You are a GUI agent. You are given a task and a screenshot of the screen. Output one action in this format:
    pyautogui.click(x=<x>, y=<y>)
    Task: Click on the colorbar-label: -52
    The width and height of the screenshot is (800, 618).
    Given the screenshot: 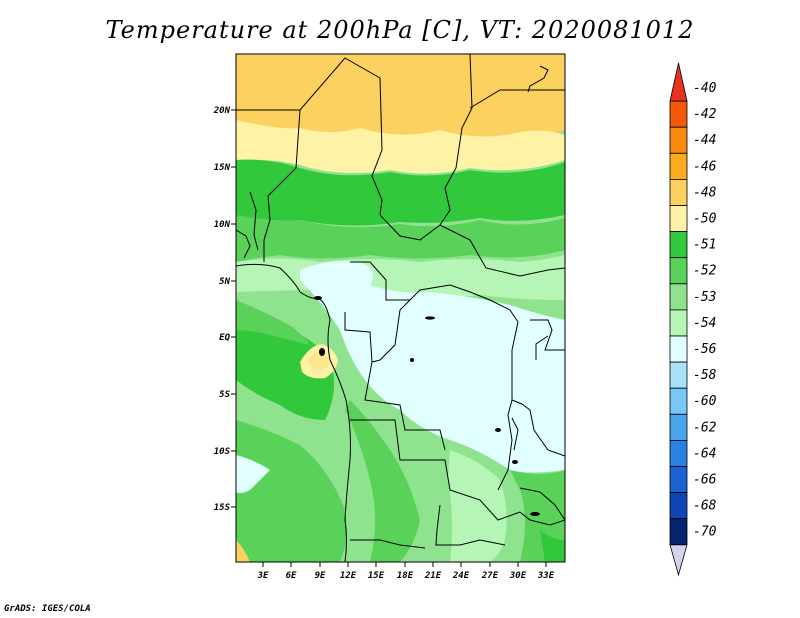 What is the action you would take?
    pyautogui.click(x=705, y=271)
    